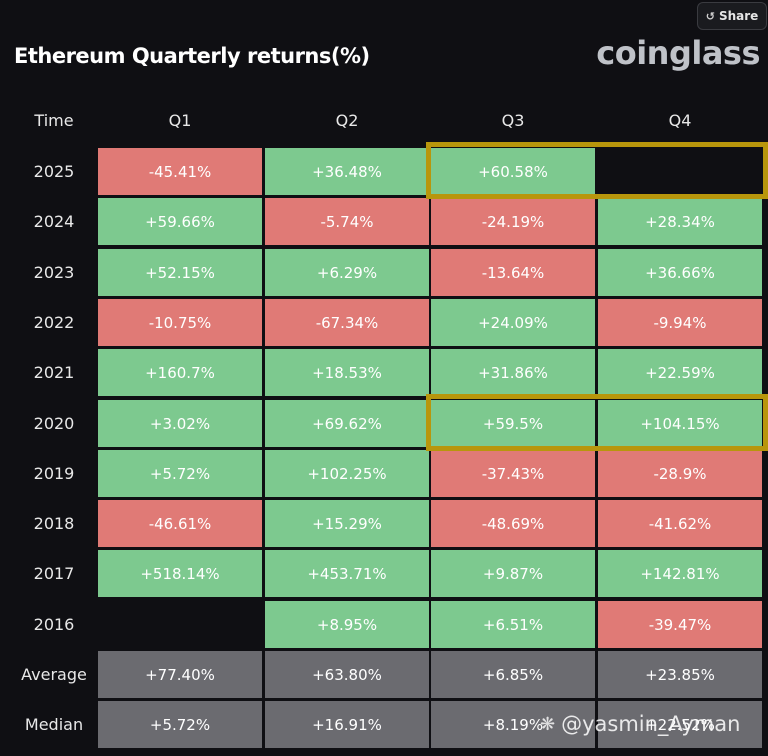 The width and height of the screenshot is (768, 756). Describe the element at coordinates (513, 724) in the screenshot. I see `summary-cell-median-q3: +8.19%` at that location.